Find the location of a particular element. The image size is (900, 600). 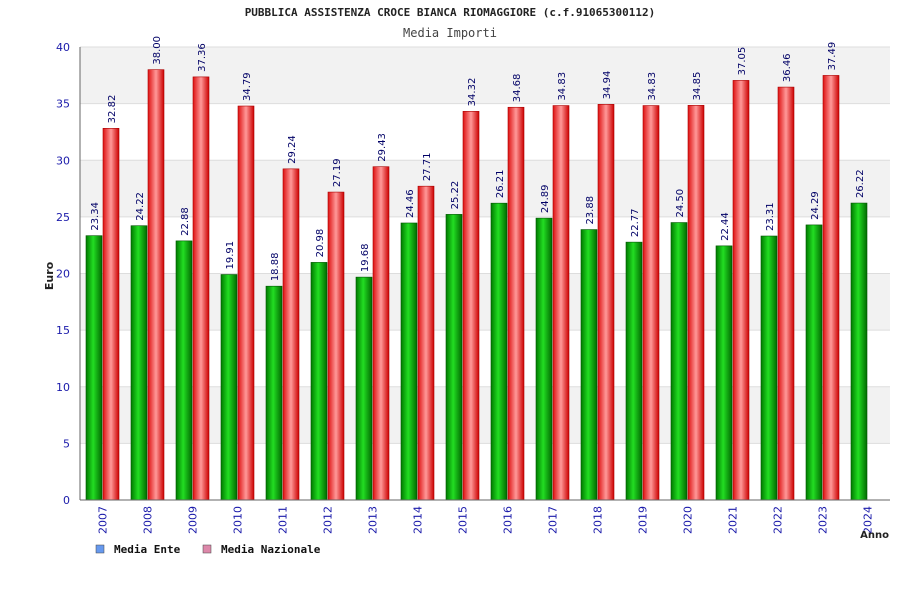

chart-subtitle: Media Importi is located at coordinates (450, 33).